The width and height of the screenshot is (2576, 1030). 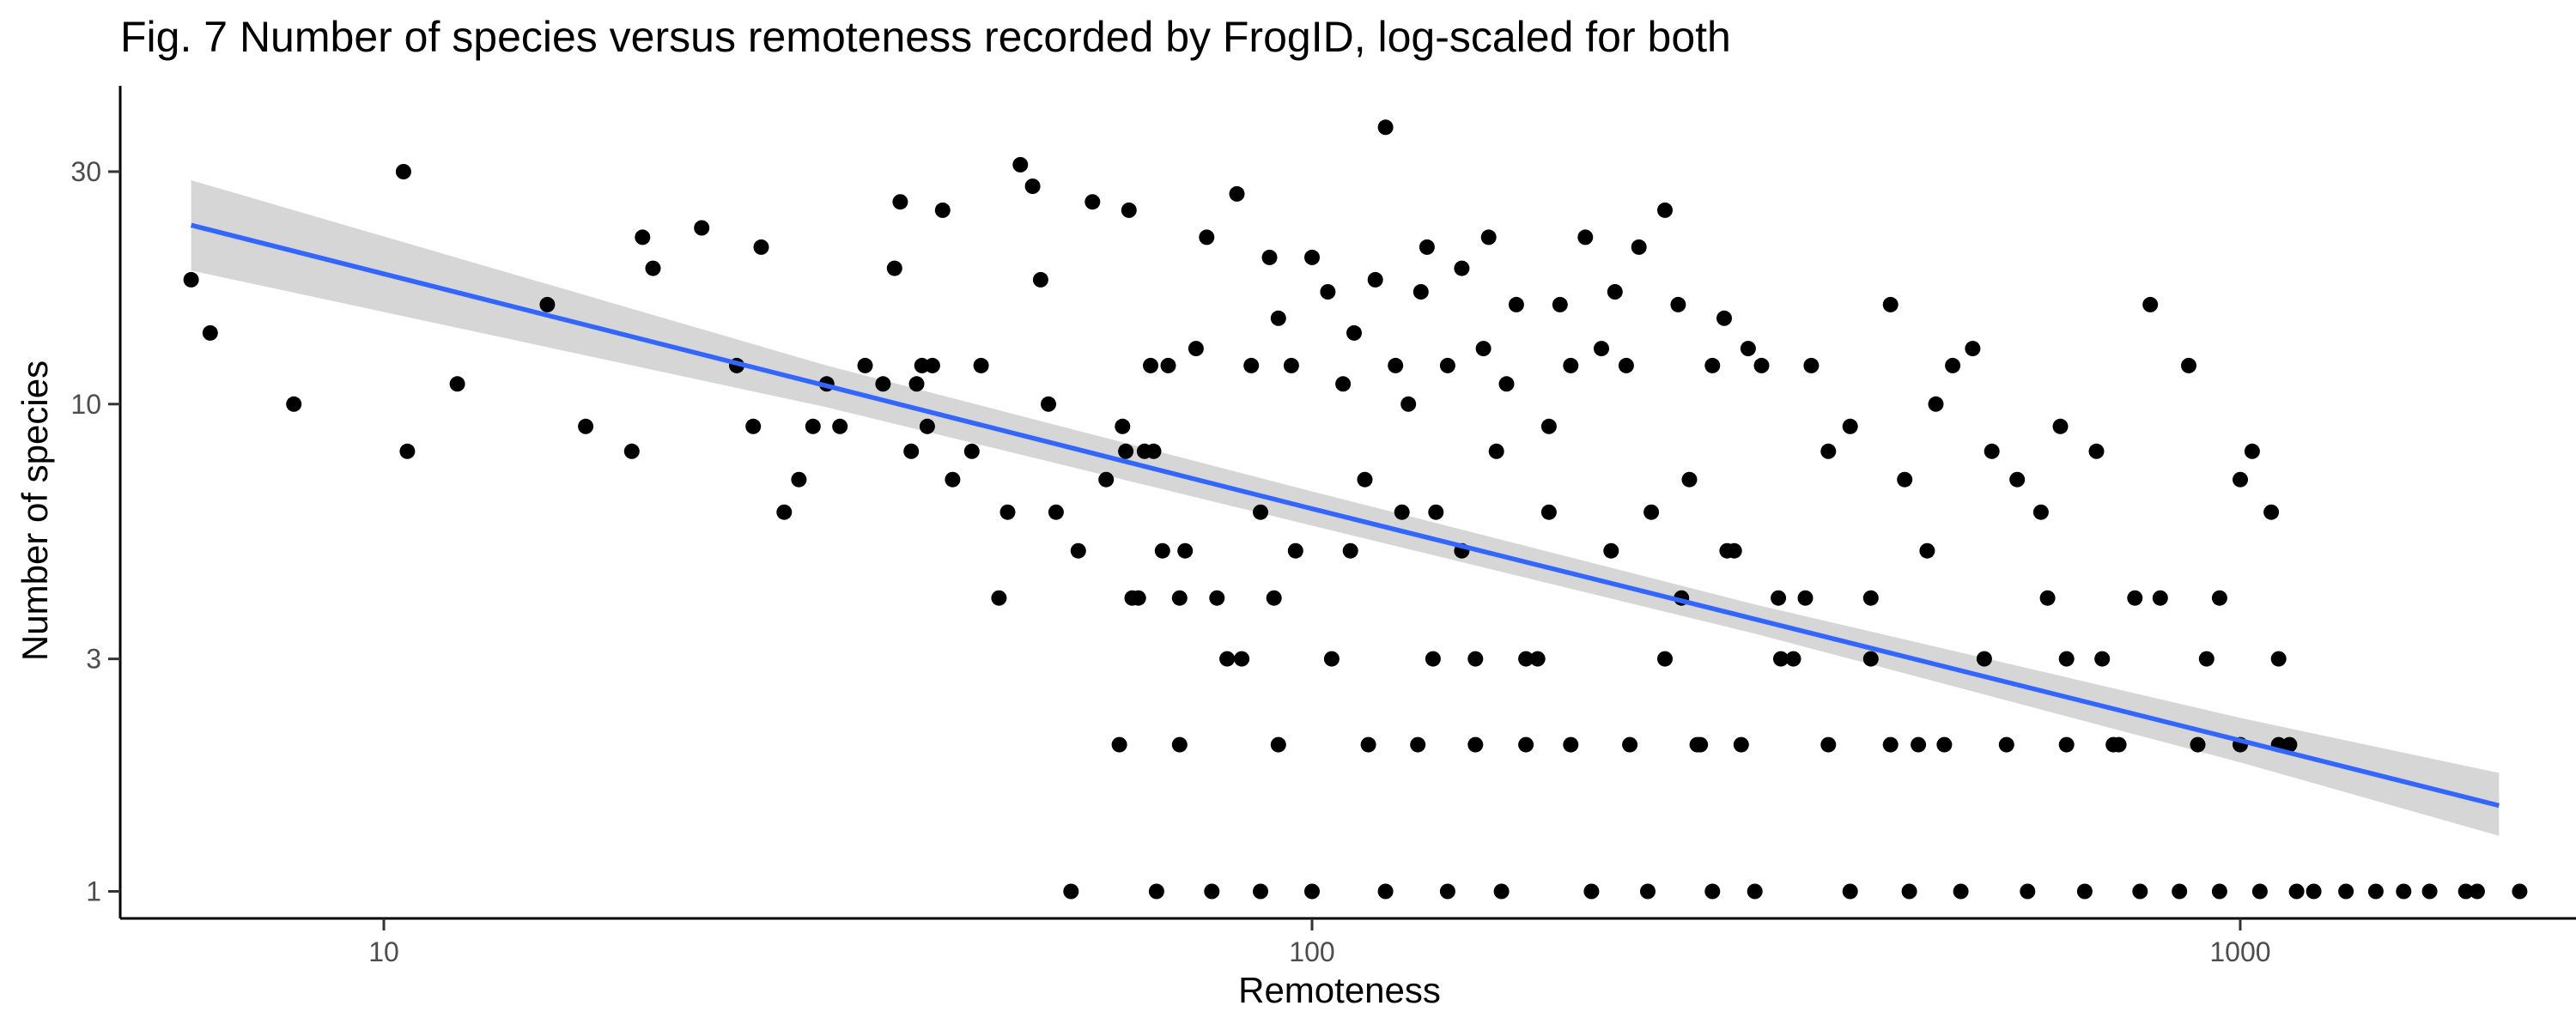 What do you see at coordinates (1339, 990) in the screenshot?
I see `x-axis-title: Remoteness` at bounding box center [1339, 990].